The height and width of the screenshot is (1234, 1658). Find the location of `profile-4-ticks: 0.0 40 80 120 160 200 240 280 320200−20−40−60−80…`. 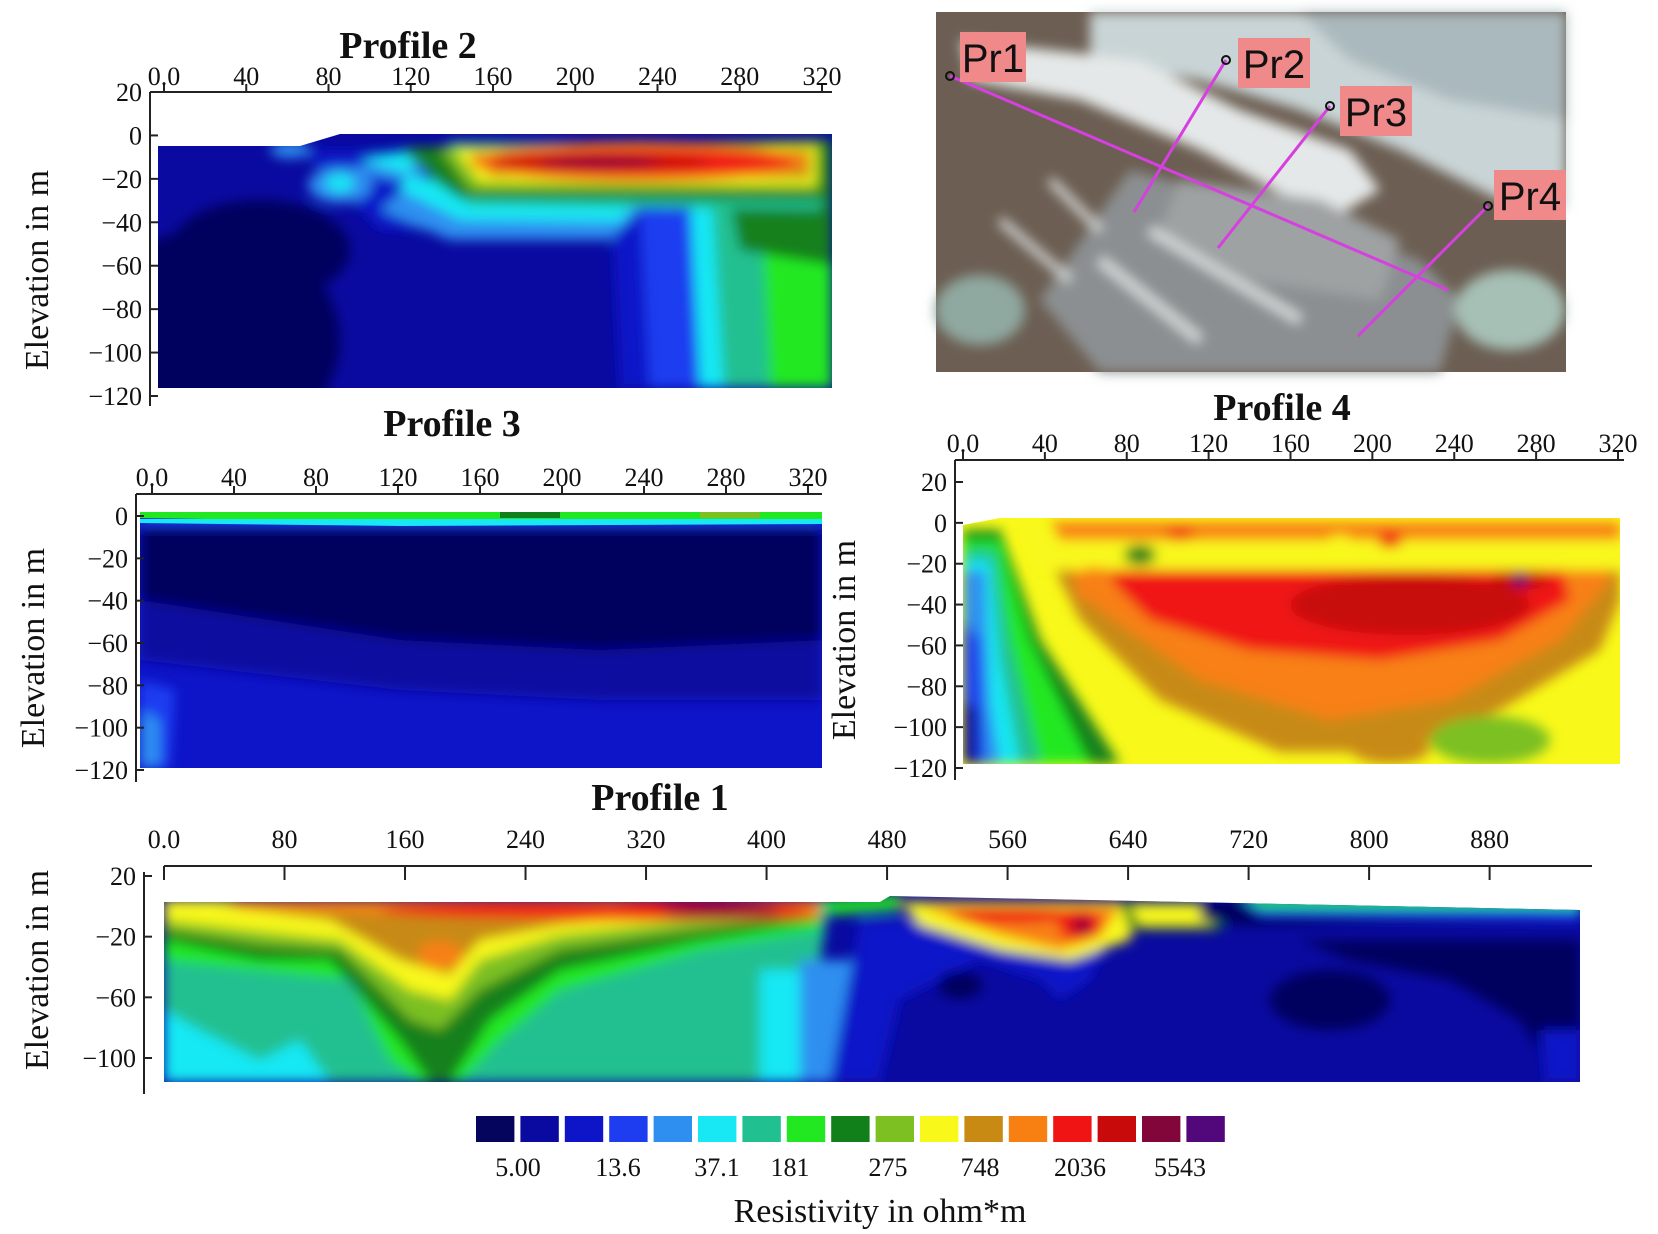

profile-4-ticks: 0.0 40 80 120 160 200 240 280 320200−20−40−60−80… is located at coordinates (1265, 606).